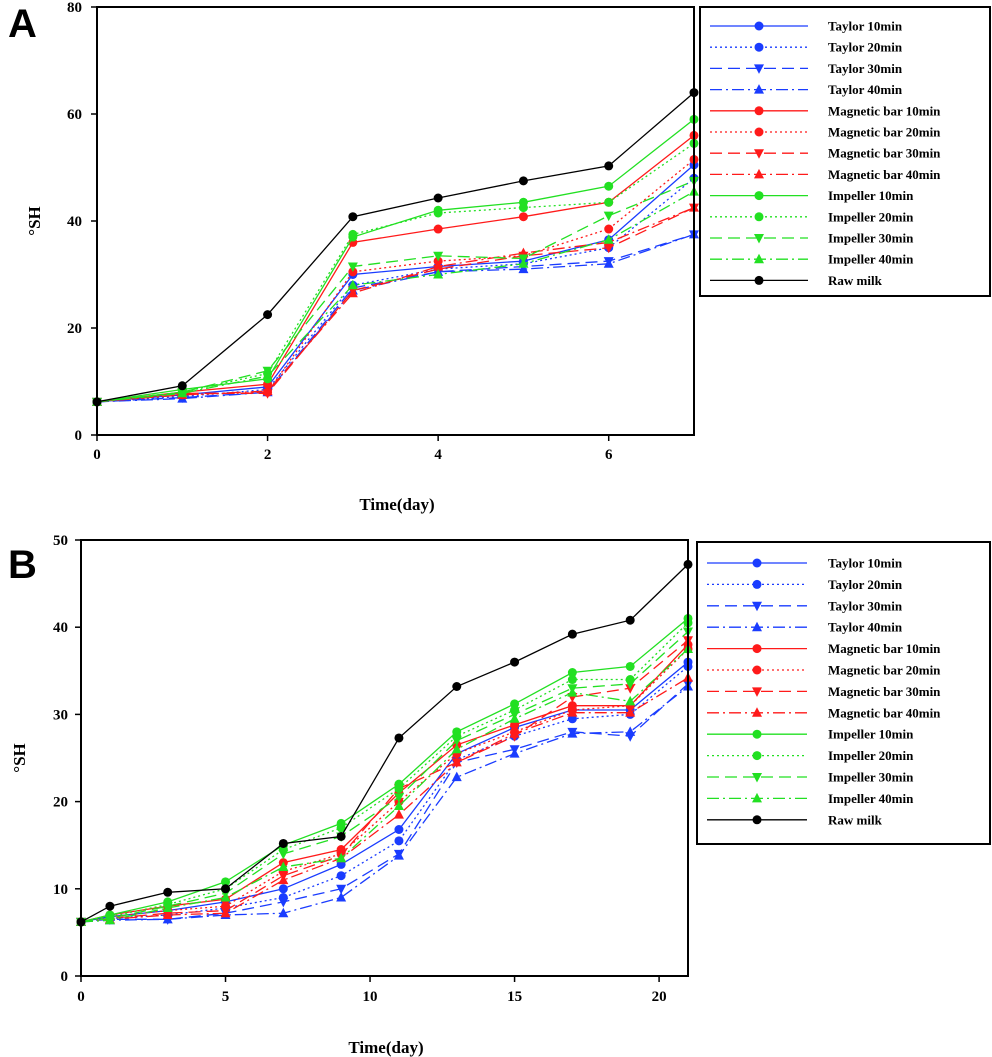 This screenshot has width=992, height=1057. What do you see at coordinates (865, 584) in the screenshot?
I see `panel-b-legend-label: Taylor 20min` at bounding box center [865, 584].